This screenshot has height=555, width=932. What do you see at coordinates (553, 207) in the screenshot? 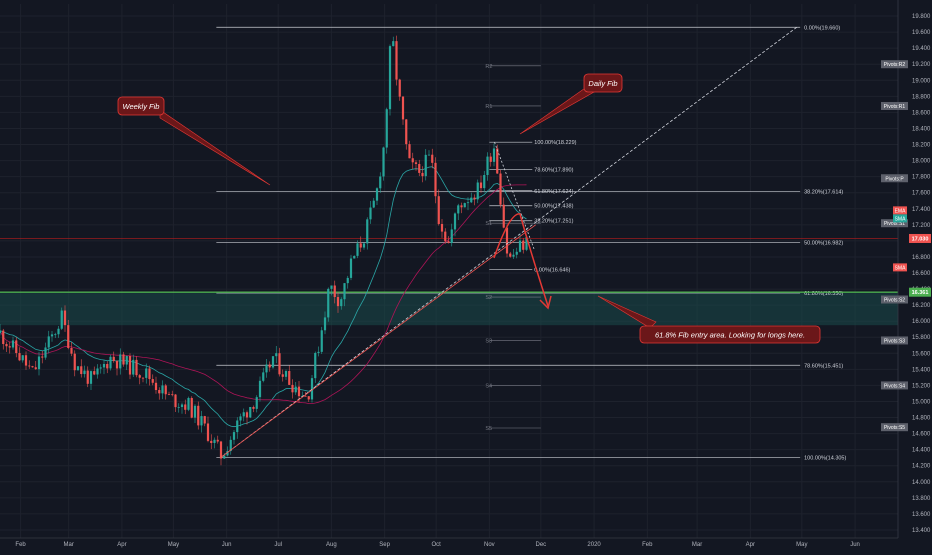
I see `daily-fib-label: 50.00%(17.438)` at bounding box center [553, 207].